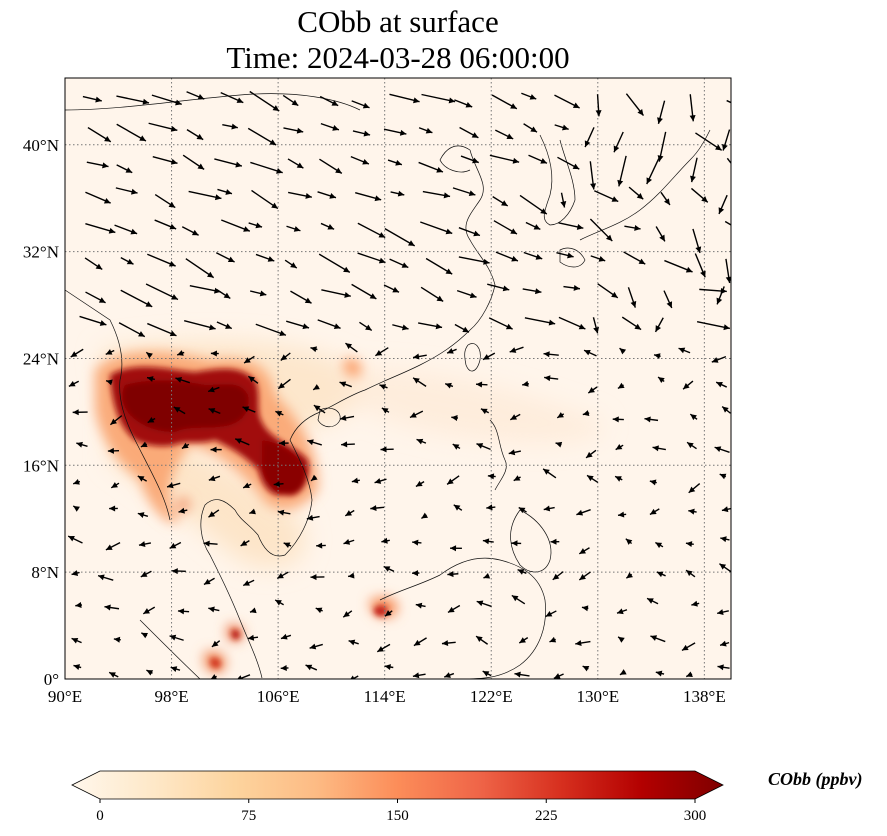 This screenshot has width=887, height=836. Describe the element at coordinates (385, 696) in the screenshot. I see `lon-tick-label: 114°E` at that location.